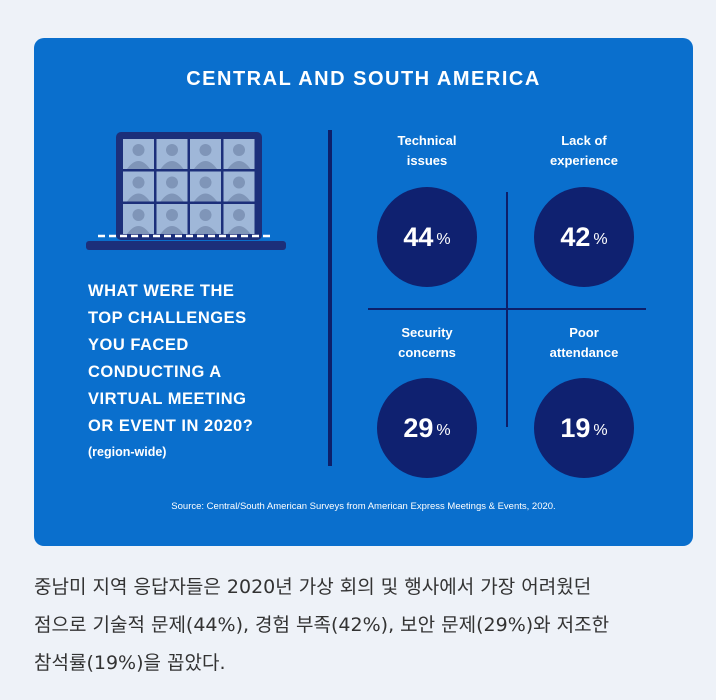 The width and height of the screenshot is (716, 700). I want to click on grid-vertical-line, so click(507, 309).